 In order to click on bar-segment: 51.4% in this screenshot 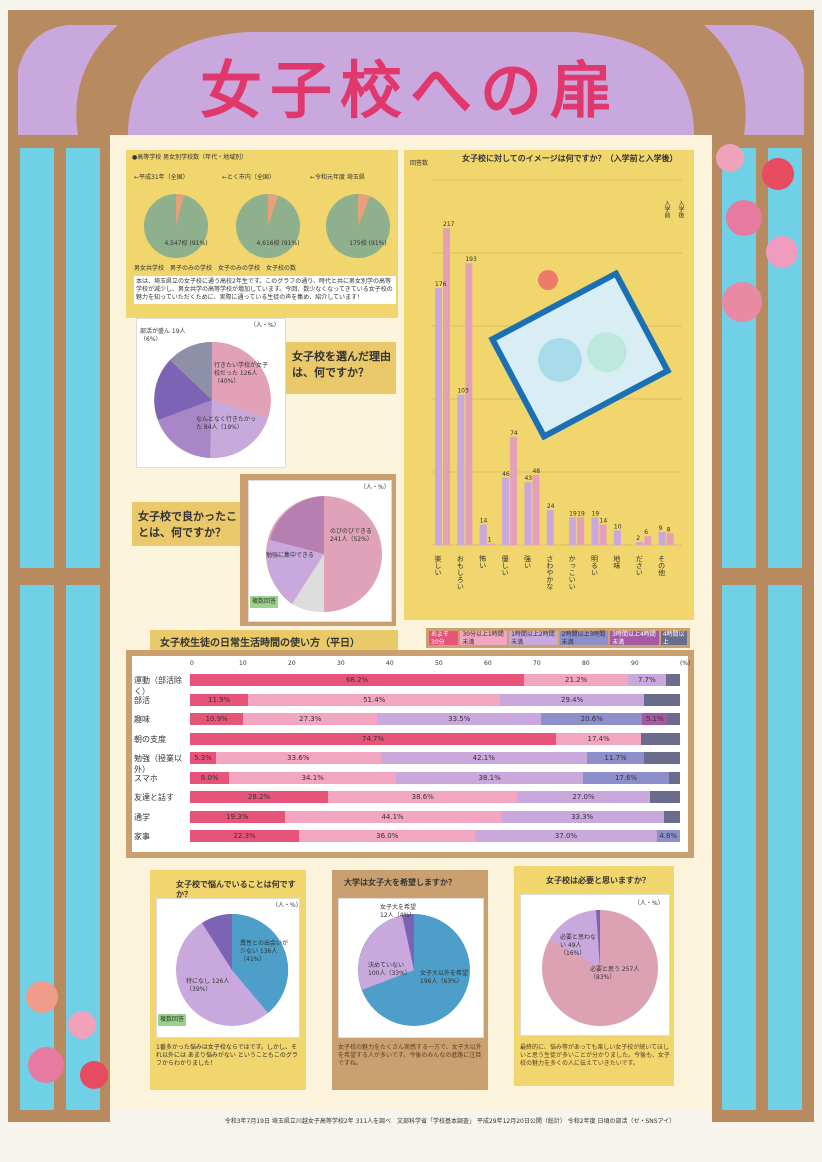, I will do `click(374, 699)`.